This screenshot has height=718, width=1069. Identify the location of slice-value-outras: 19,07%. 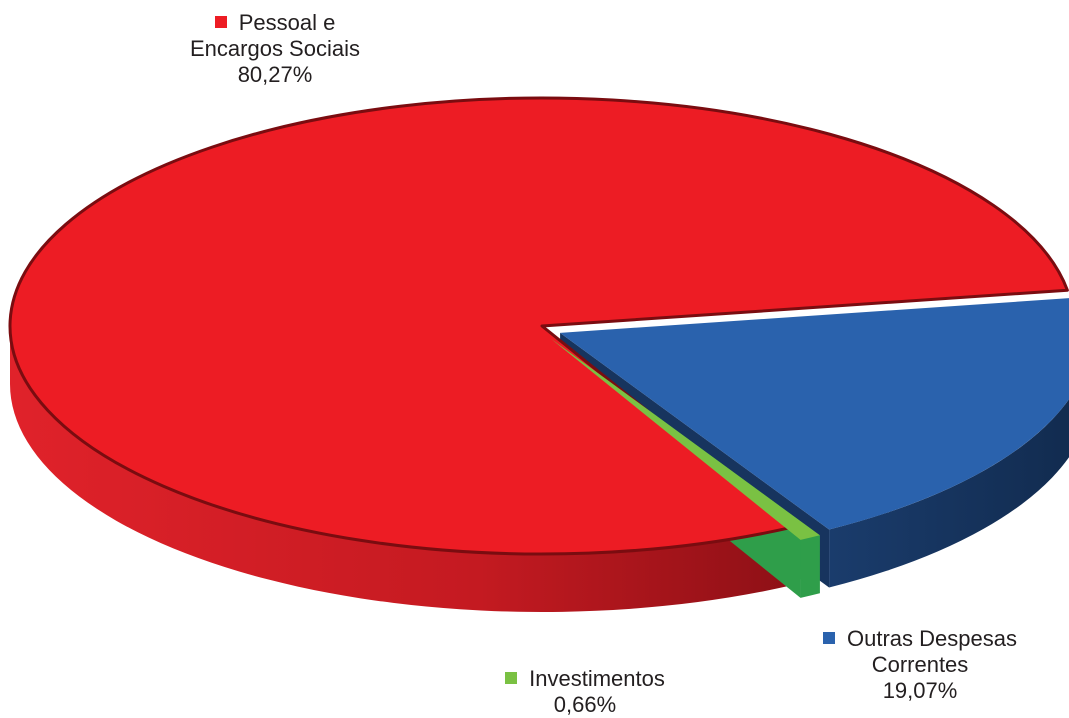
(920, 690).